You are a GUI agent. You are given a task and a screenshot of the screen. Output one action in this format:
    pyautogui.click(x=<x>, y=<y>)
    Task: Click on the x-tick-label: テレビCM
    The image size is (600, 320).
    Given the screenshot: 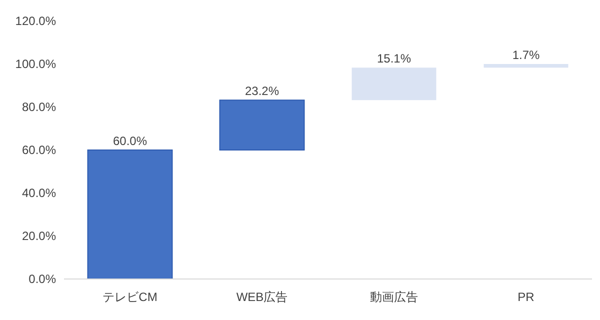 What is the action you would take?
    pyautogui.click(x=130, y=297)
    